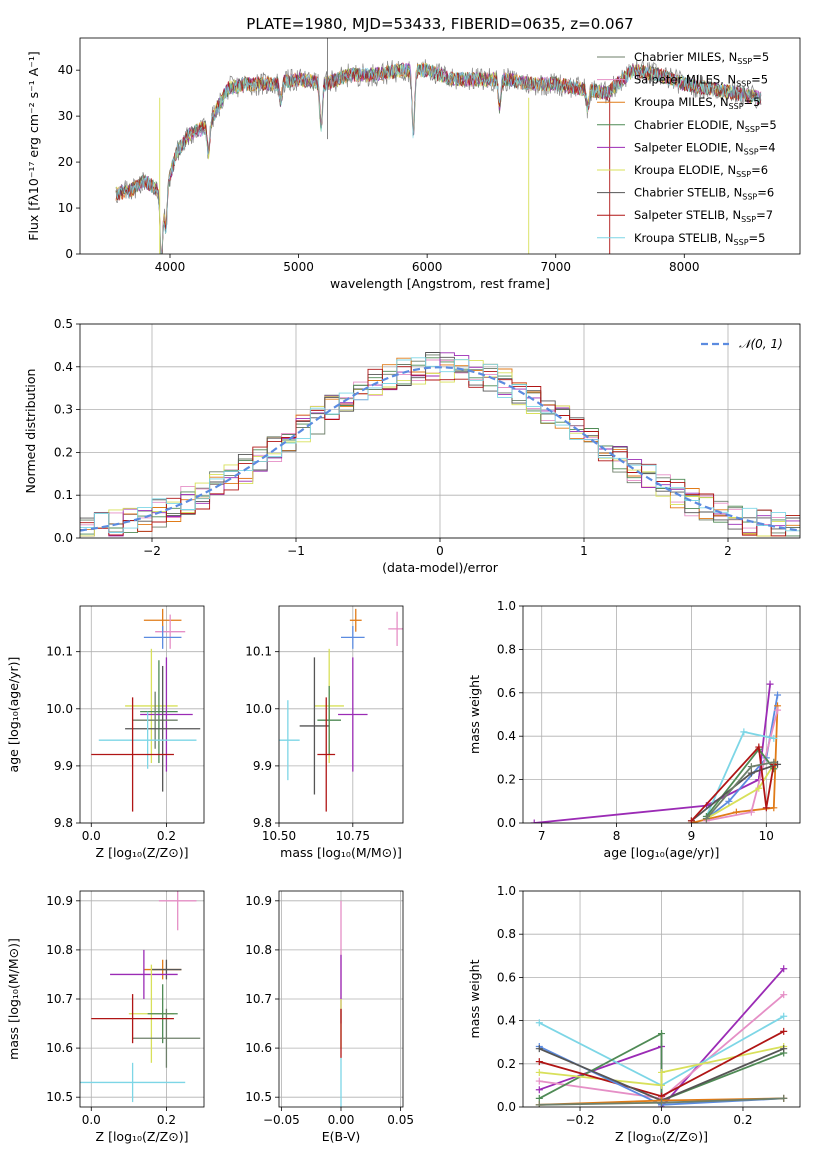 The width and height of the screenshot is (819, 1170). I want to click on age-vs-Z-frame, so click(142, 714).